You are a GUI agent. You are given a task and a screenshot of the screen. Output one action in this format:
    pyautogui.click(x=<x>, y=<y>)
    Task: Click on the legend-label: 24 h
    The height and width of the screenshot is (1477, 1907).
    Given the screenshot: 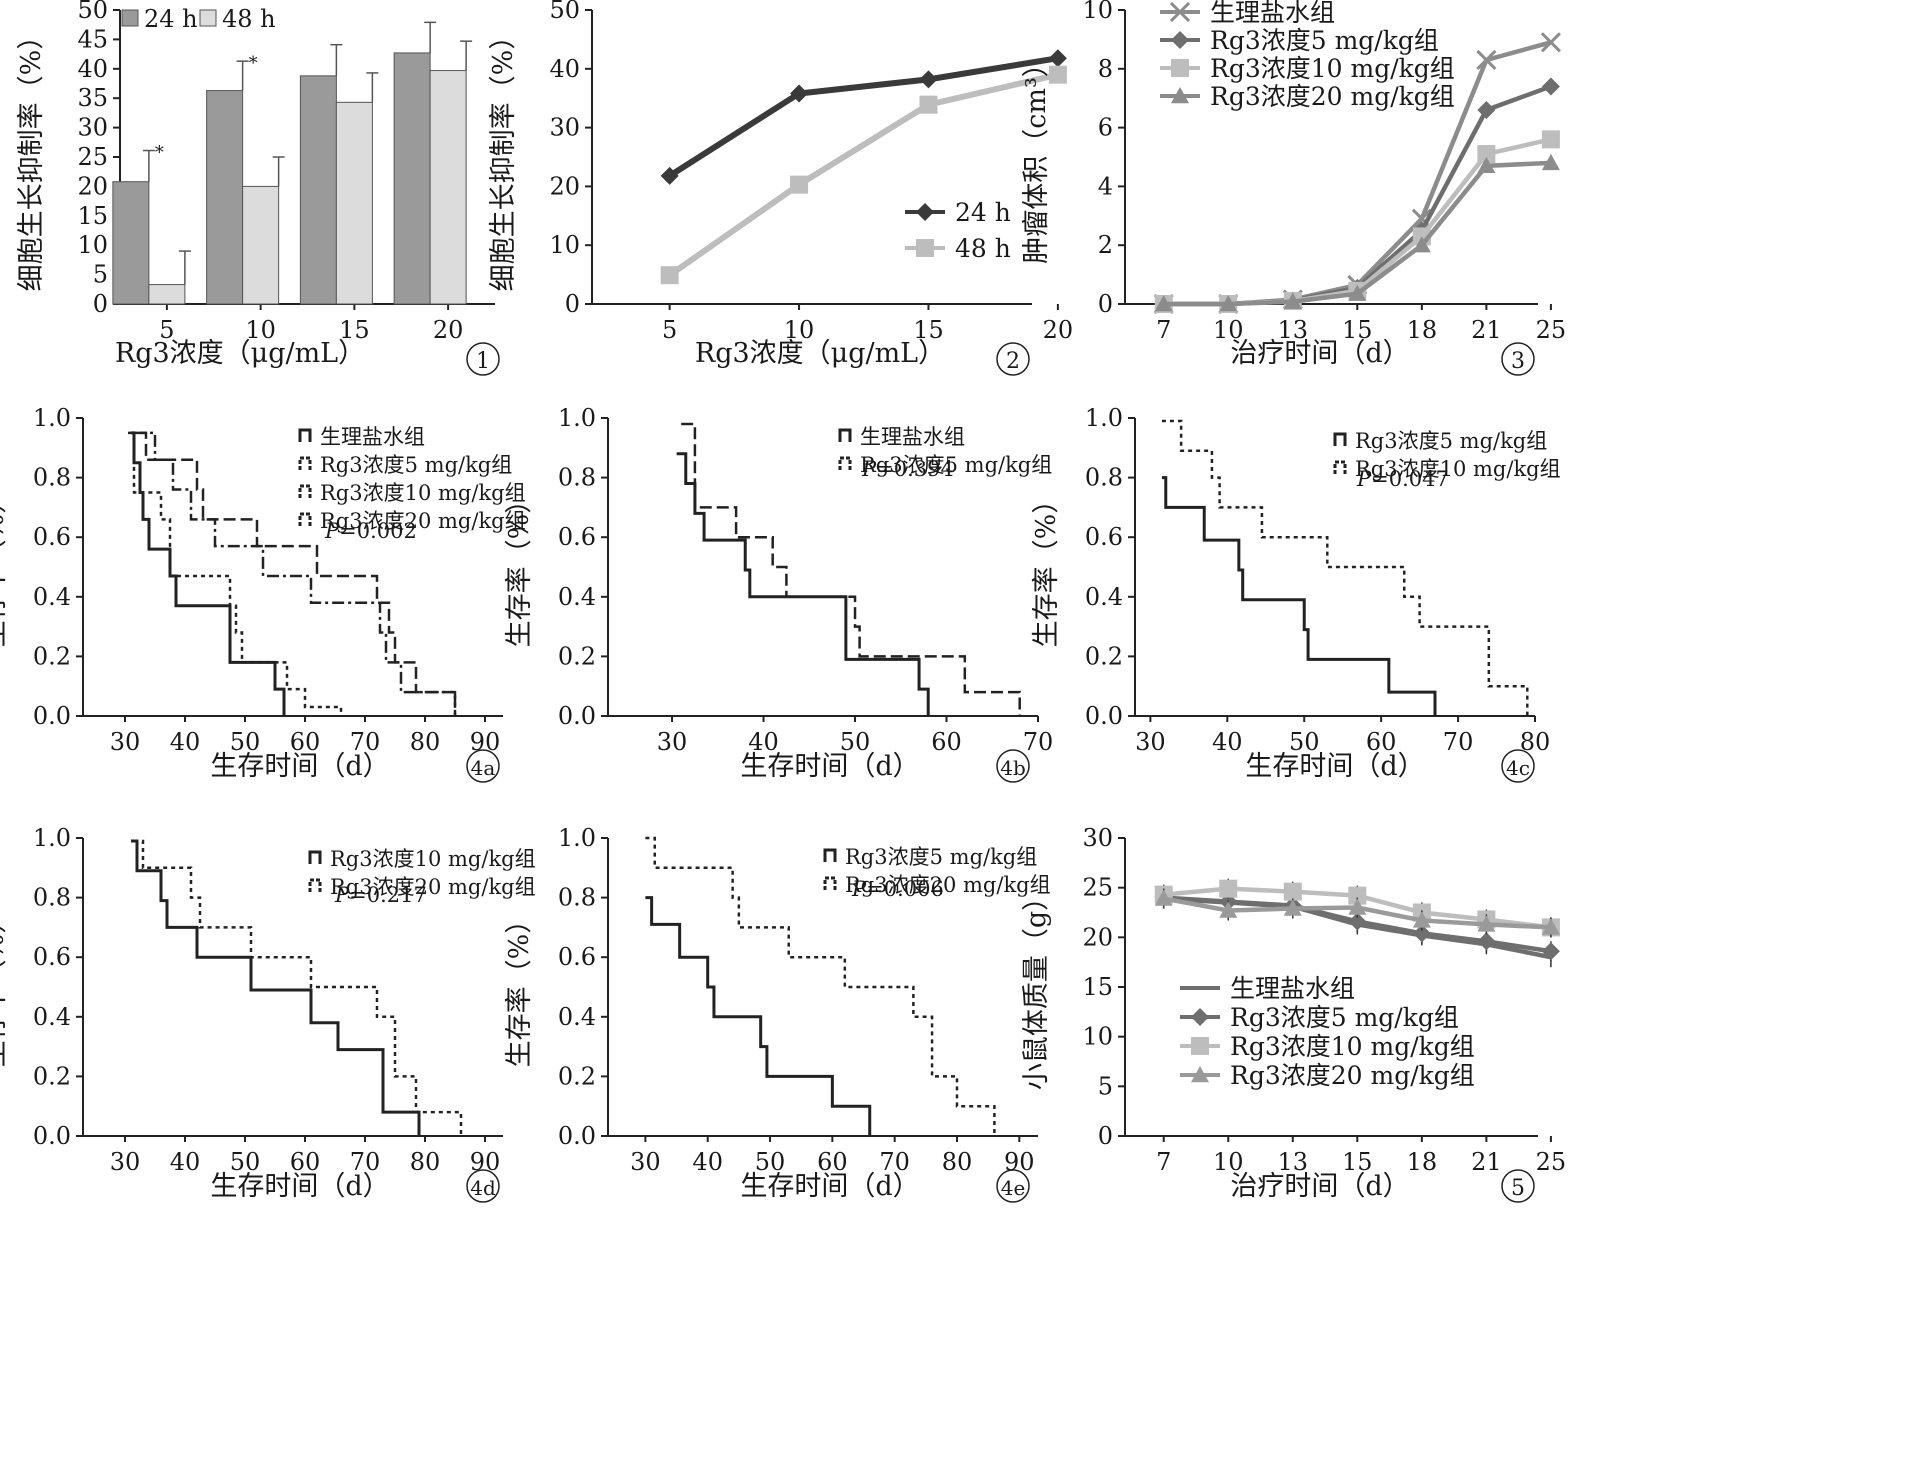 What is the action you would take?
    pyautogui.click(x=983, y=212)
    